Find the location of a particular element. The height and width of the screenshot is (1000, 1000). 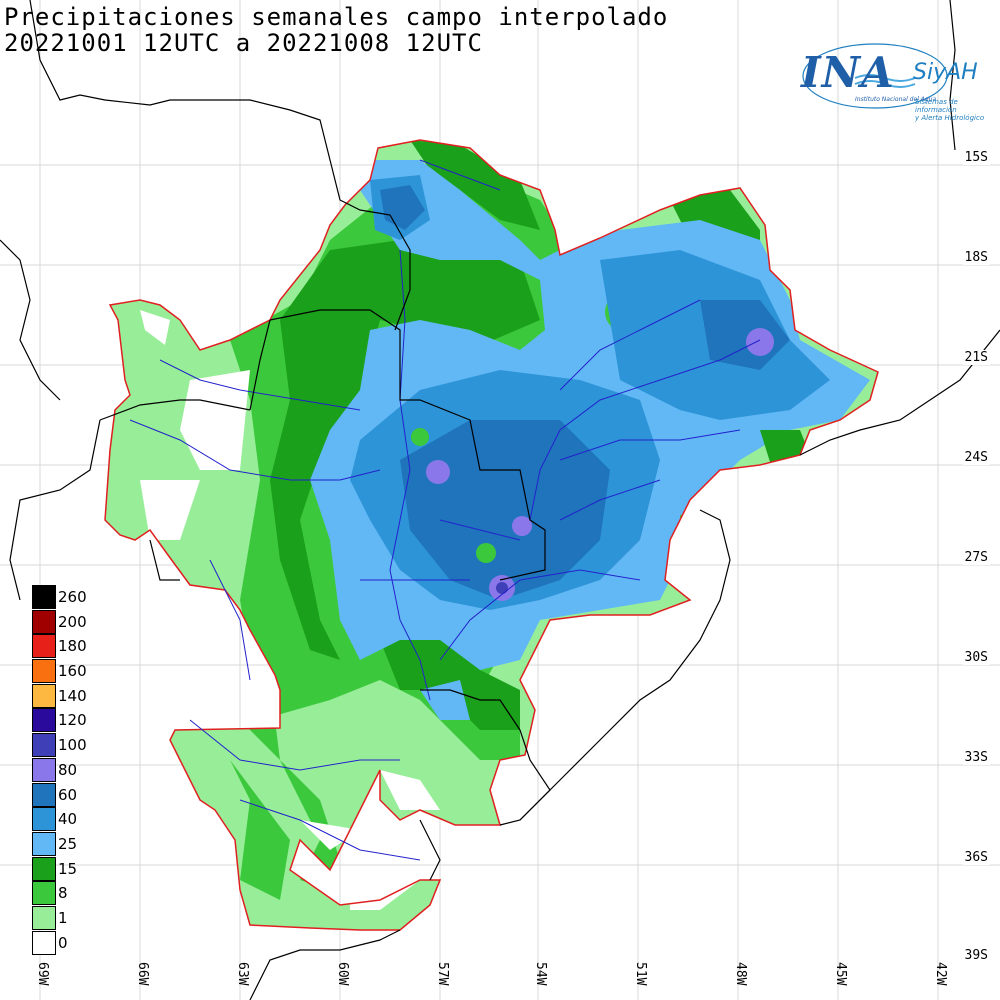

legend-label: 1 is located at coordinates (63, 917).